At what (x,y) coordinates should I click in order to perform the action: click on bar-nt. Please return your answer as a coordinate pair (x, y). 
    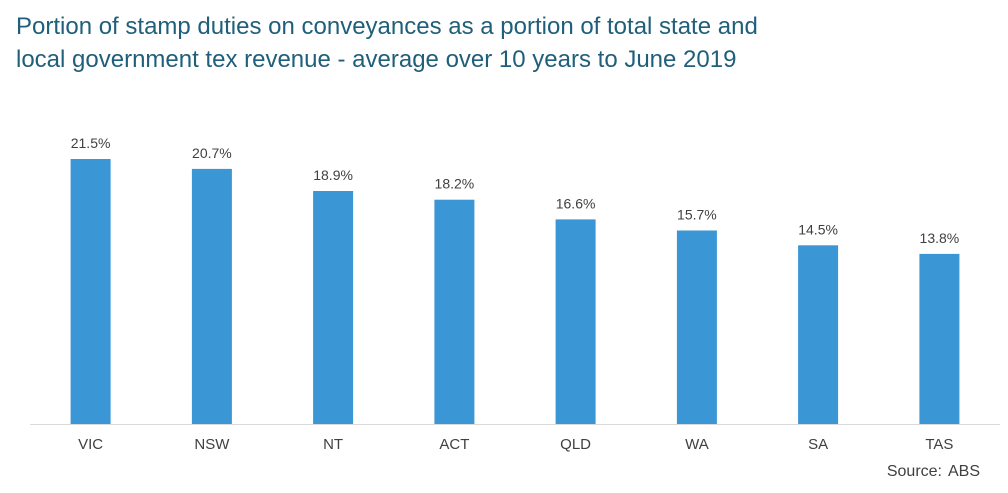
    Looking at the image, I should click on (333, 307).